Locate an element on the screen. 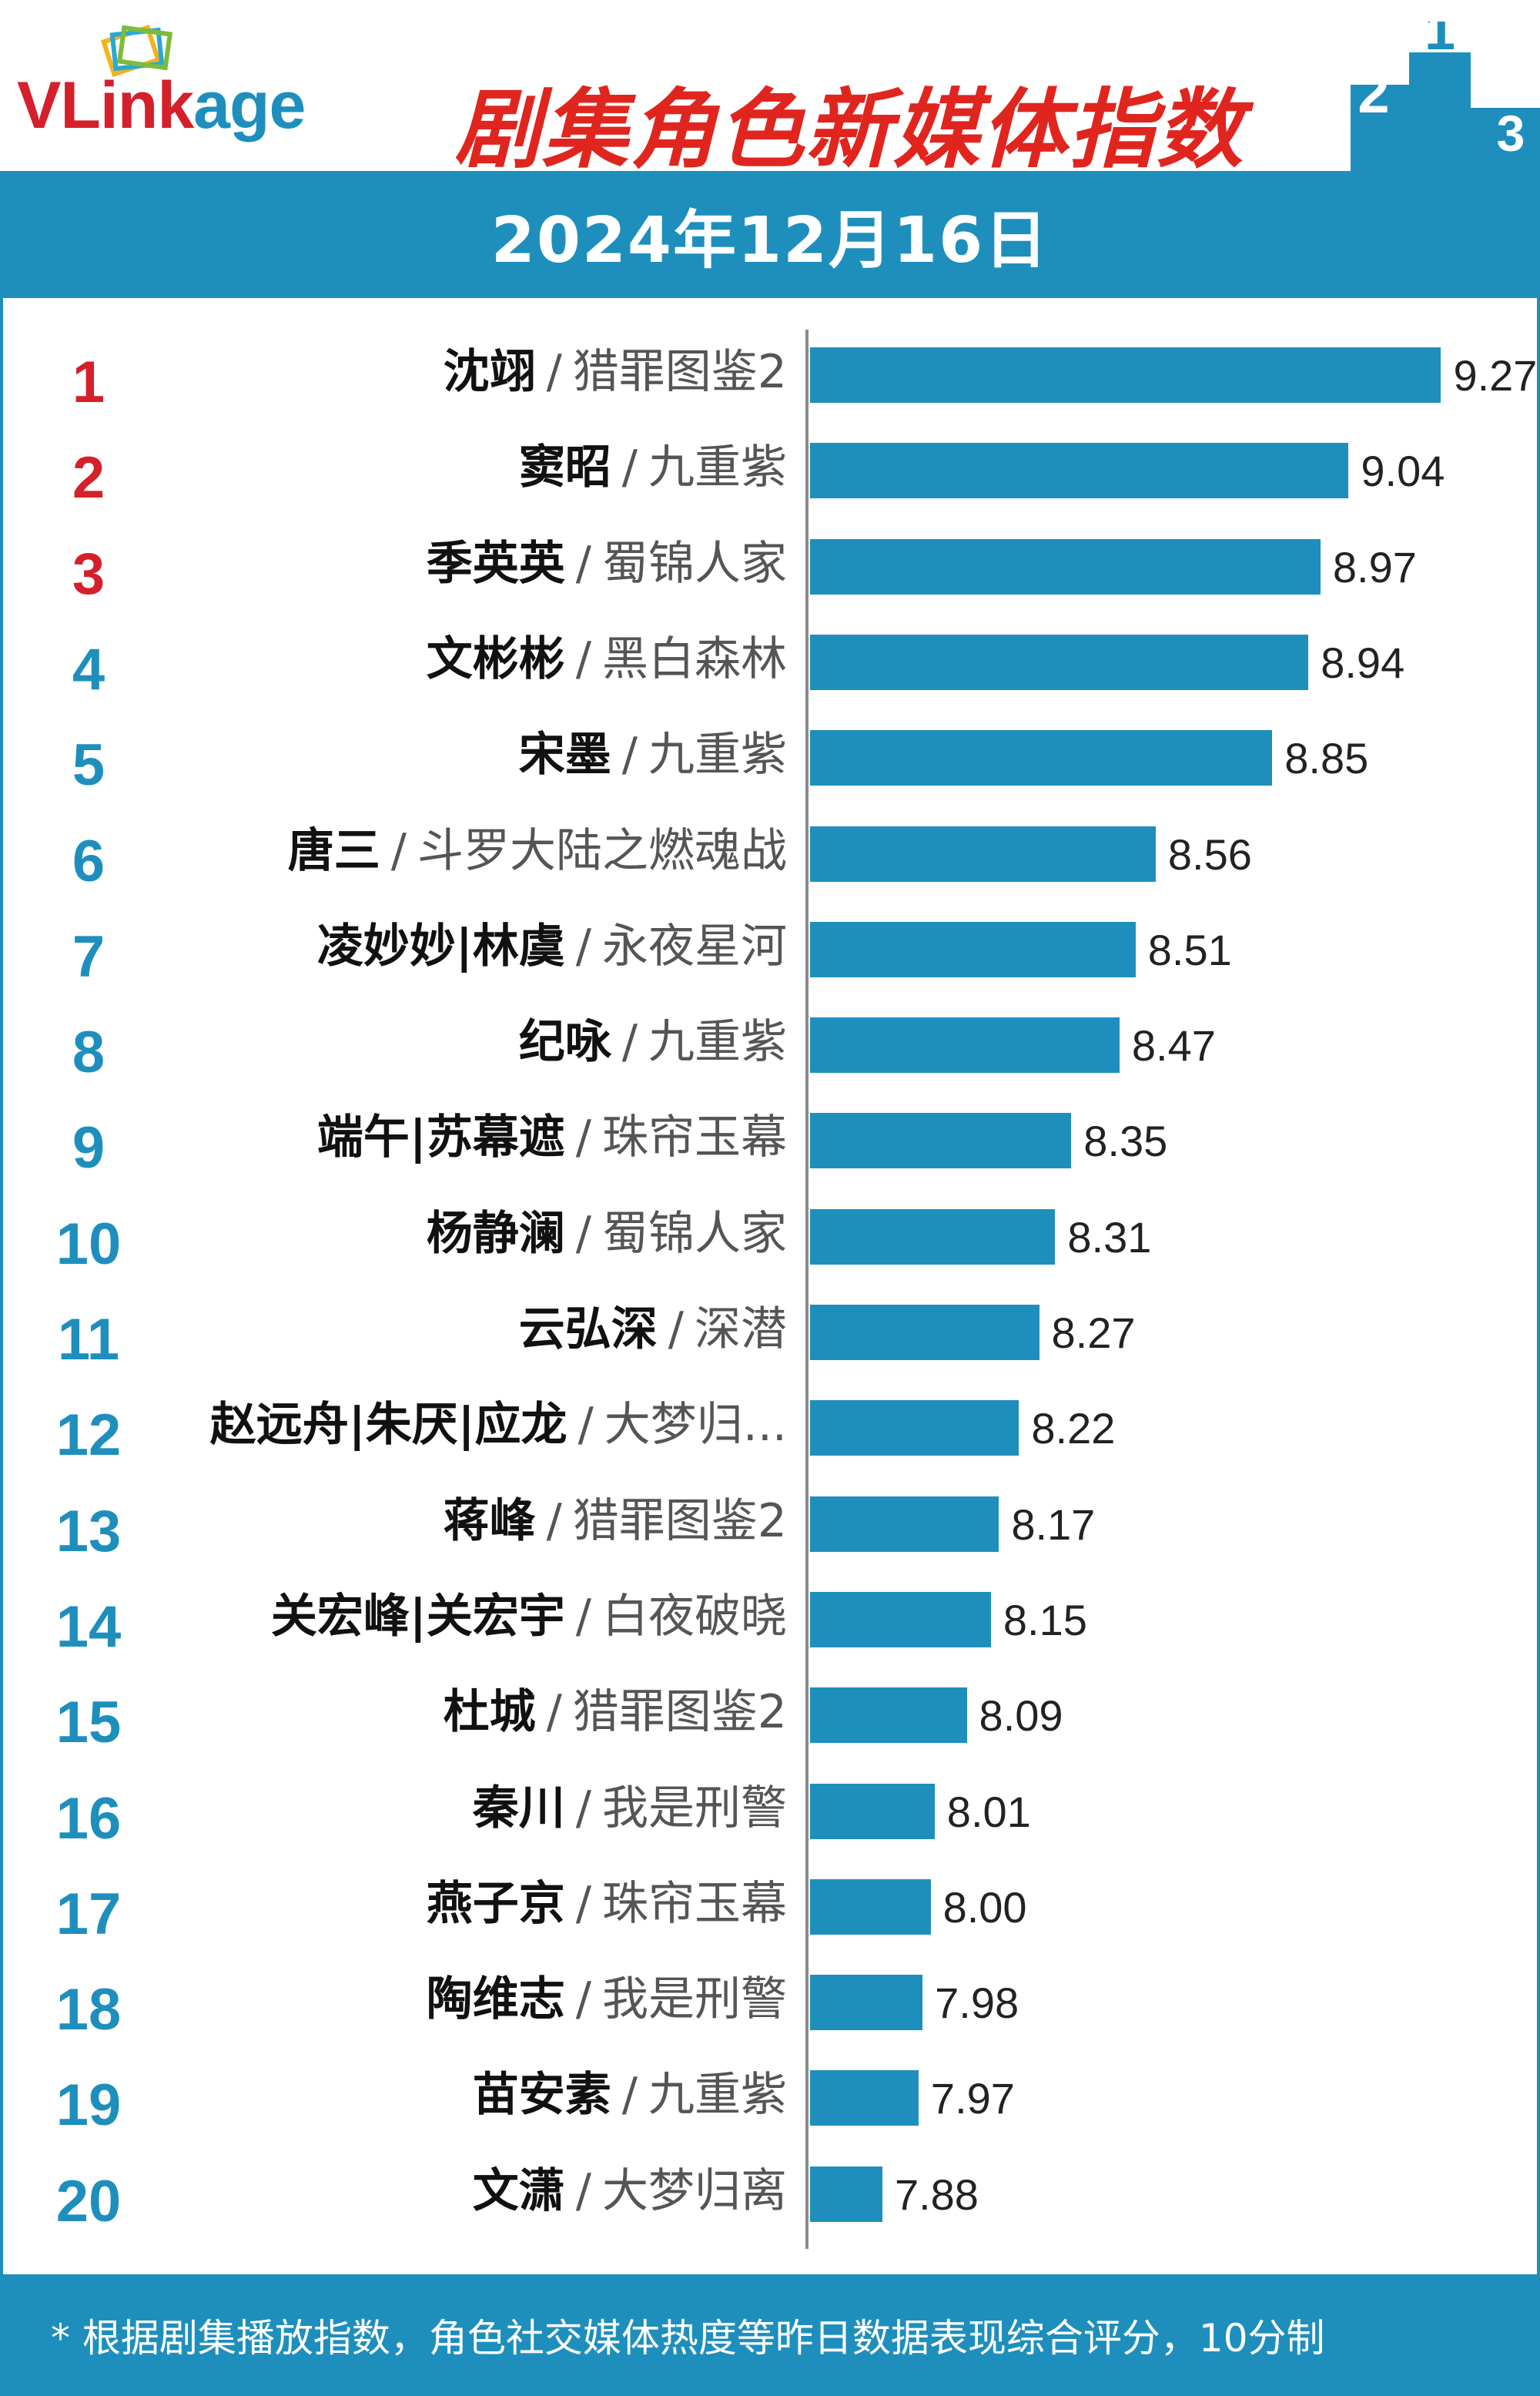 This screenshot has height=2396, width=1540. value-label: 8.00 is located at coordinates (985, 1907).